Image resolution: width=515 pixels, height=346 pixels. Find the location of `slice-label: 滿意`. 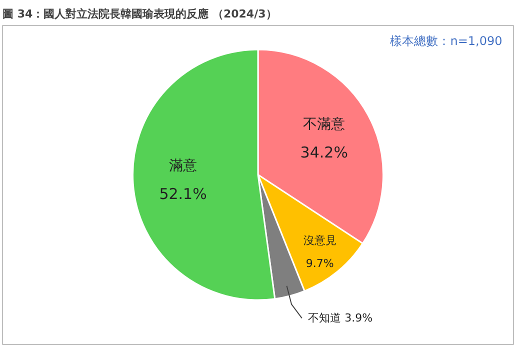

slice-label: 滿意 is located at coordinates (183, 166).